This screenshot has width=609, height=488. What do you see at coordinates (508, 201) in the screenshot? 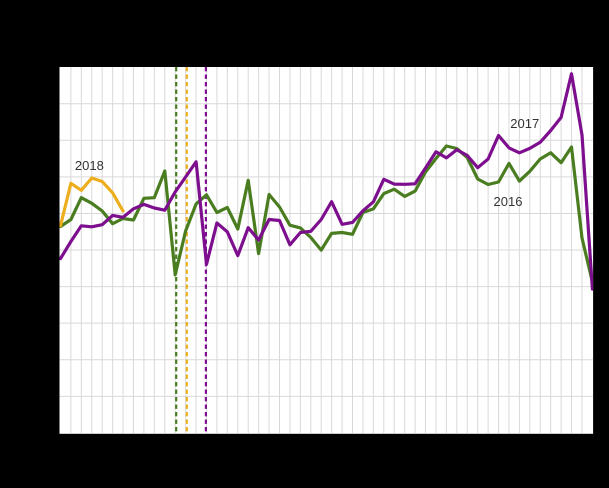
I see `svg-text: 2016` at bounding box center [508, 201].